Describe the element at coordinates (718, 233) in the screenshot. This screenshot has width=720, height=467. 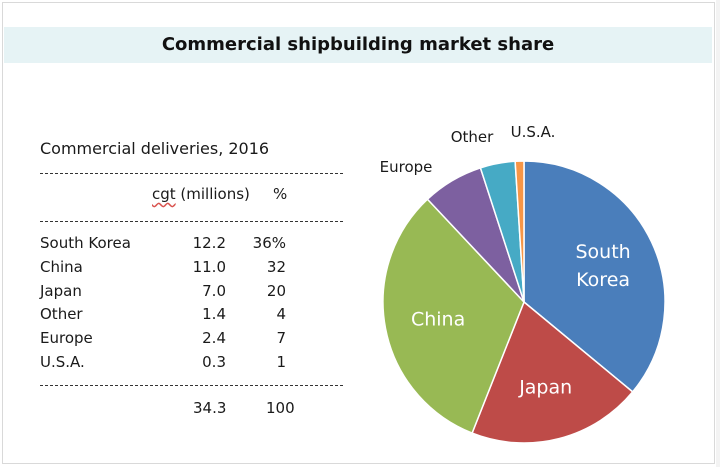
I see `window-edge` at that location.